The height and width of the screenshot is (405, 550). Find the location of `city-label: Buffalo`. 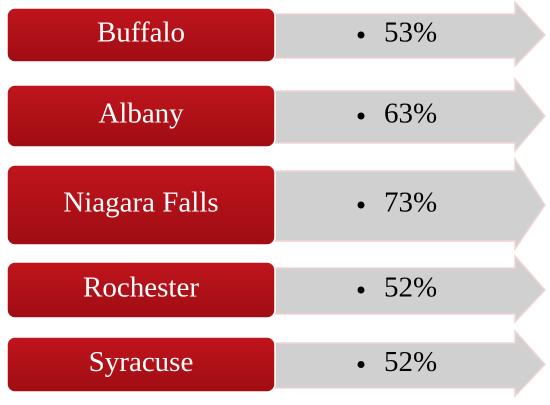

city-label: Buffalo is located at coordinates (141, 33).